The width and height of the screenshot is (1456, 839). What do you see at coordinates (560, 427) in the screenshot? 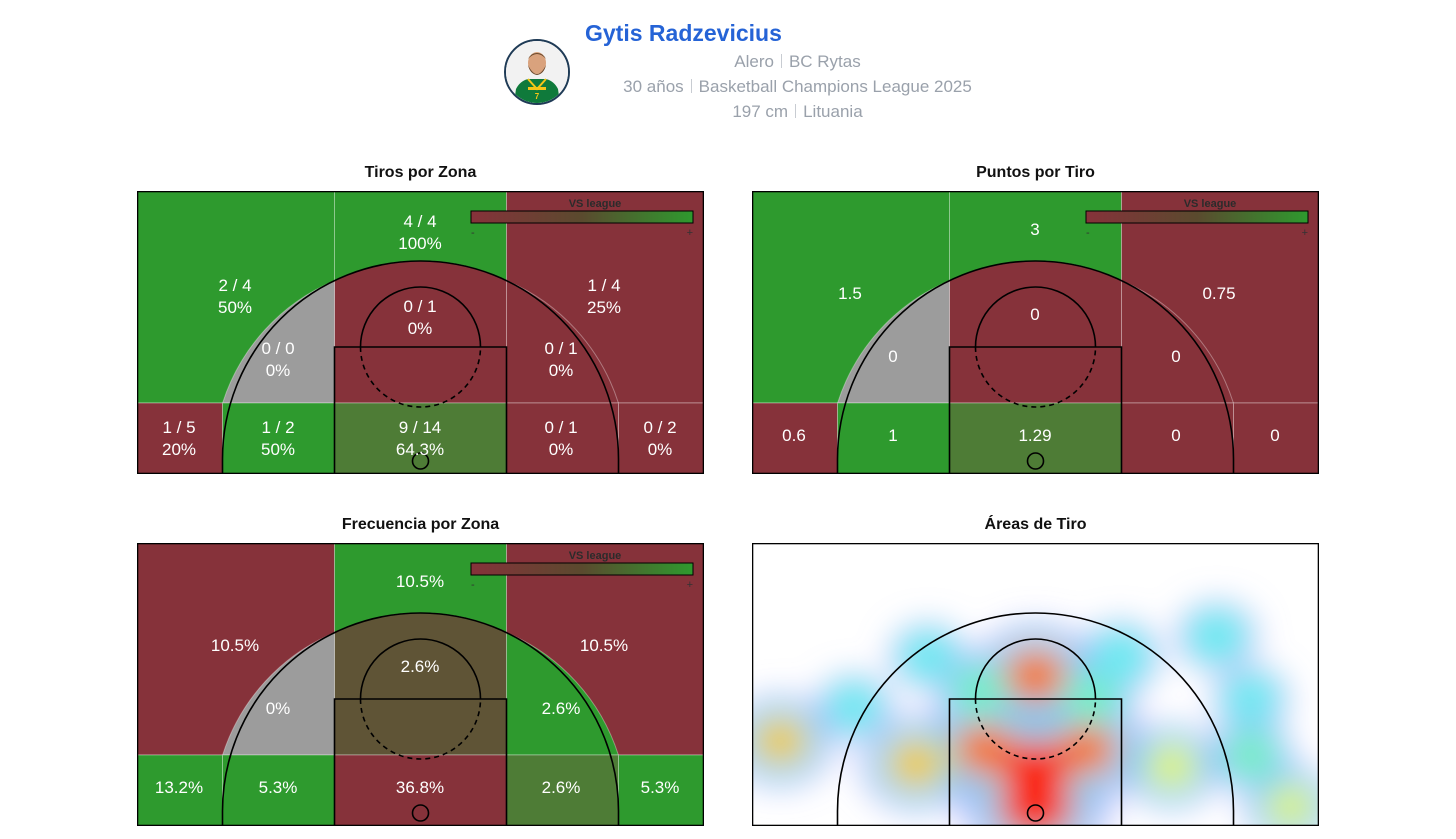
I see `zone-value-right-baseline: 0 / 1` at bounding box center [560, 427].